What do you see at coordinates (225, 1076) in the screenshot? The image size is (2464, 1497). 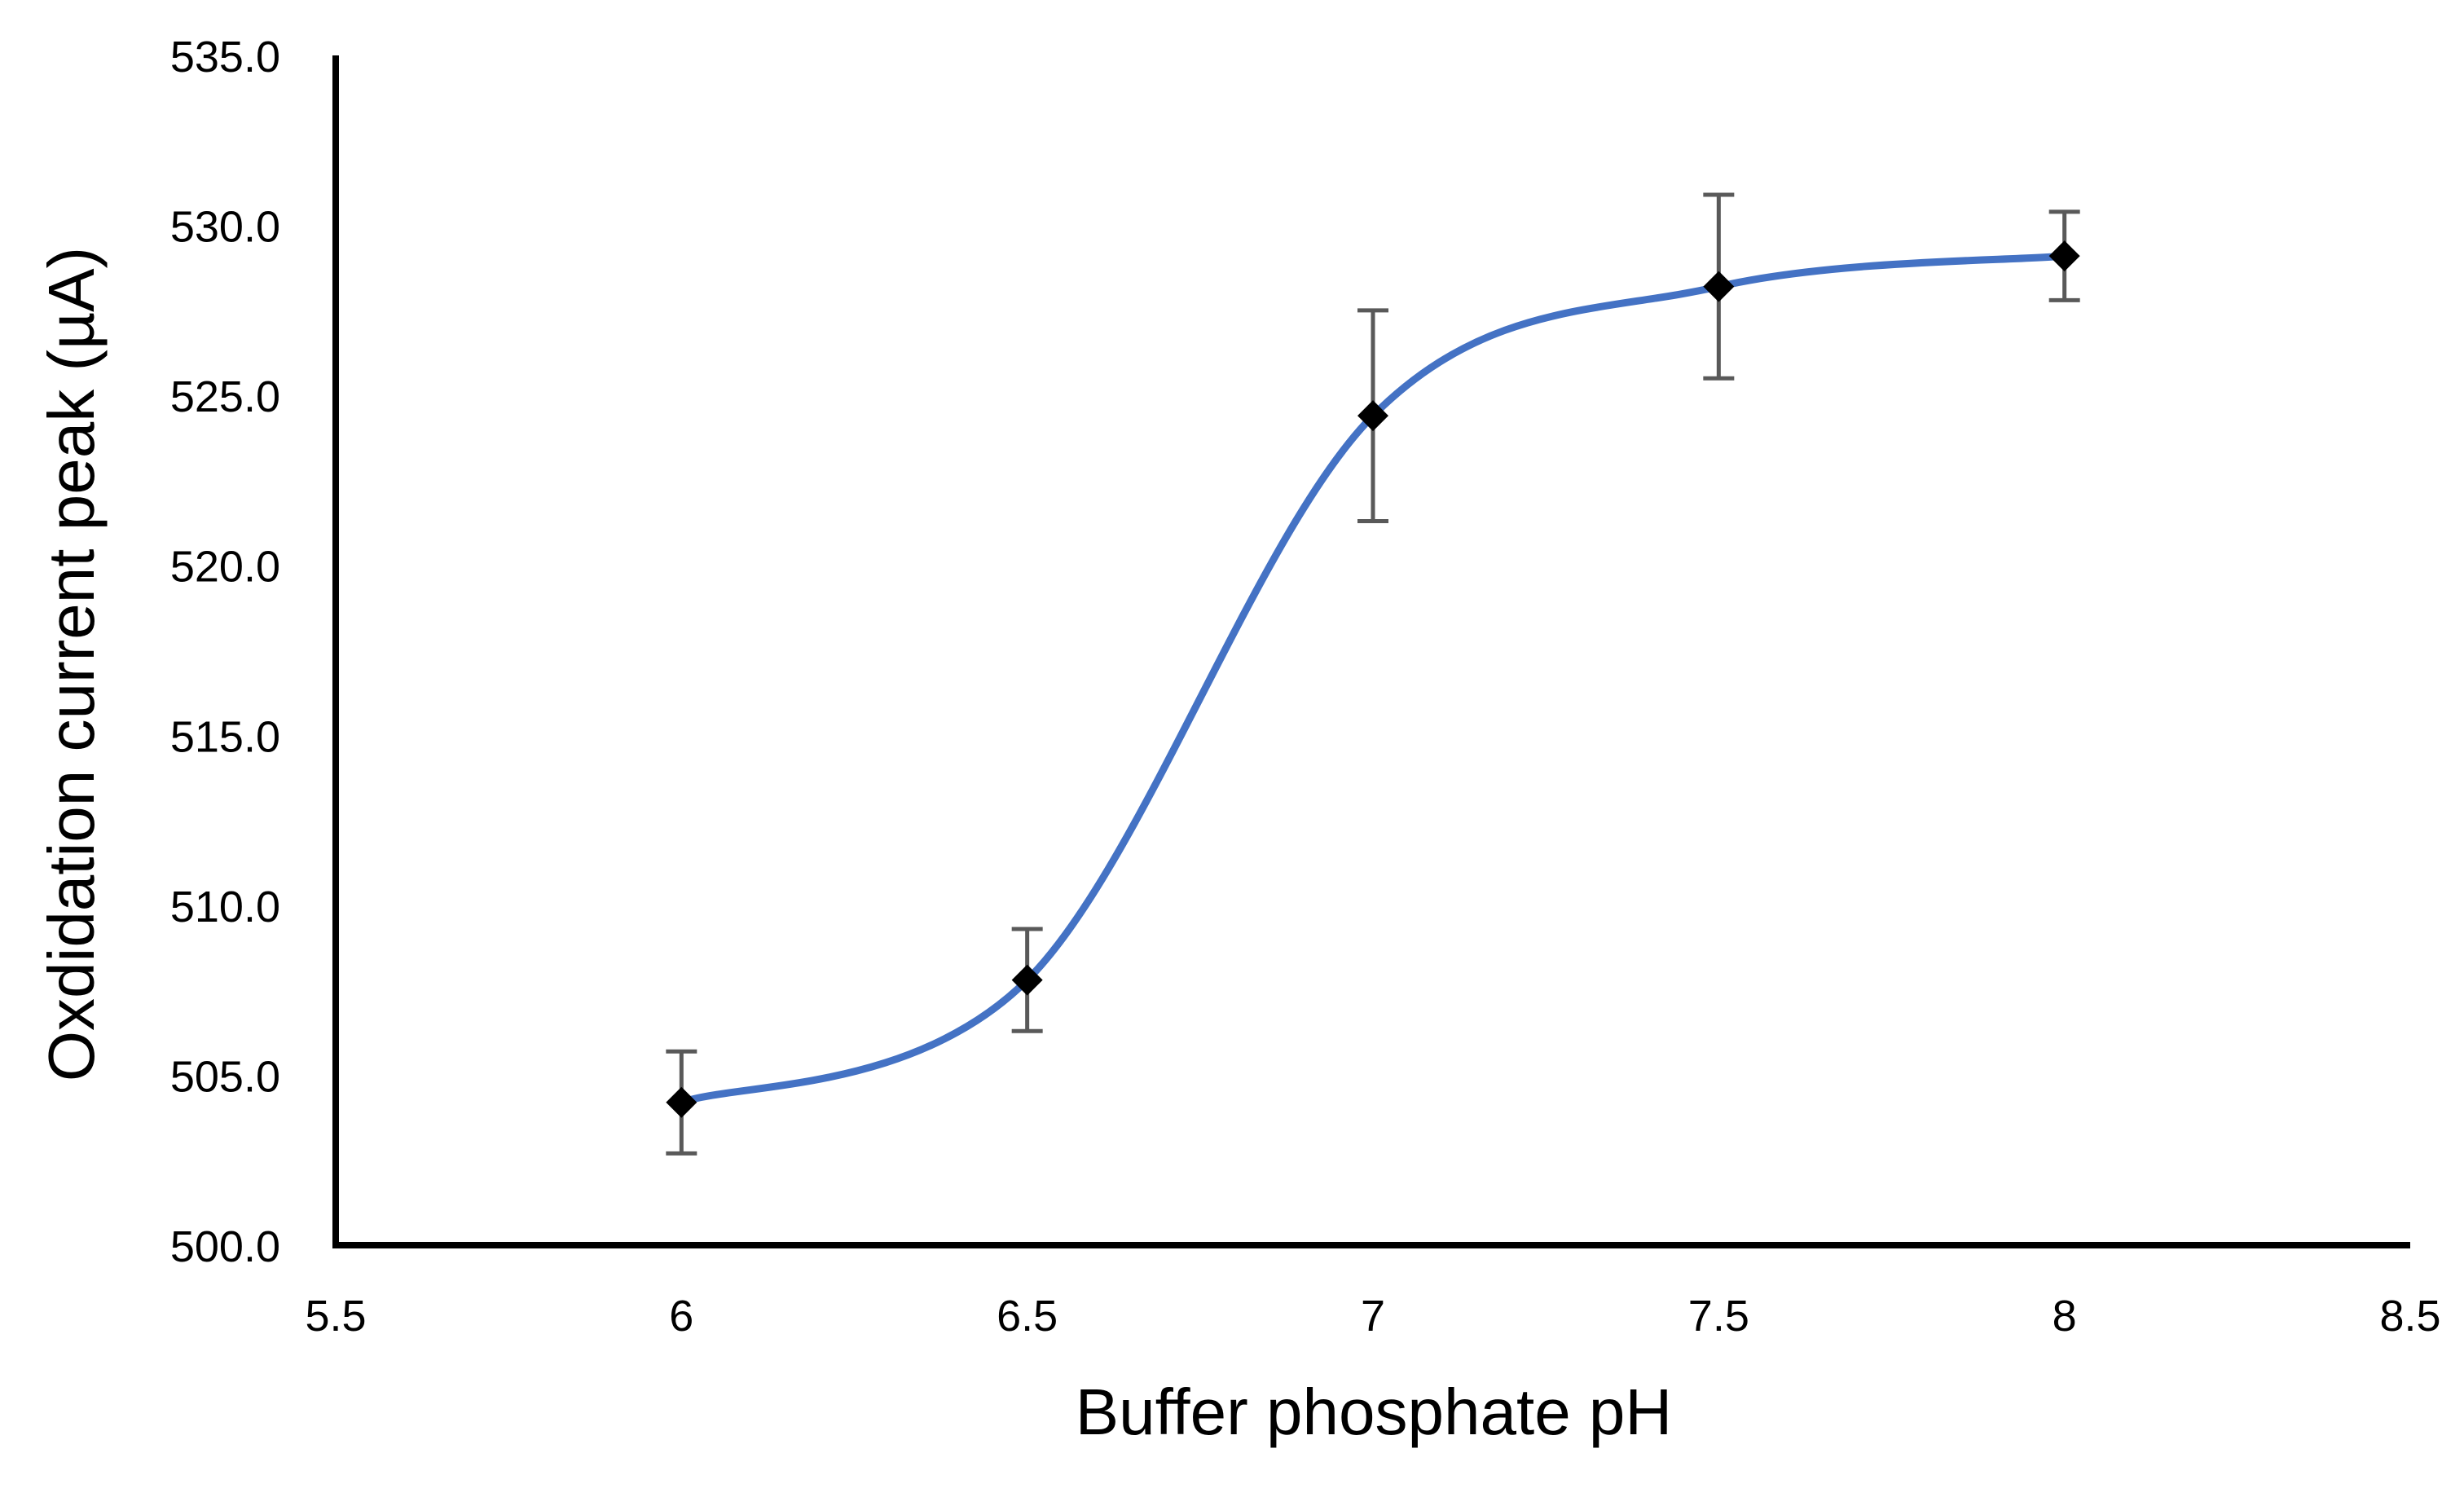 I see `y-tick-label: 505.0` at bounding box center [225, 1076].